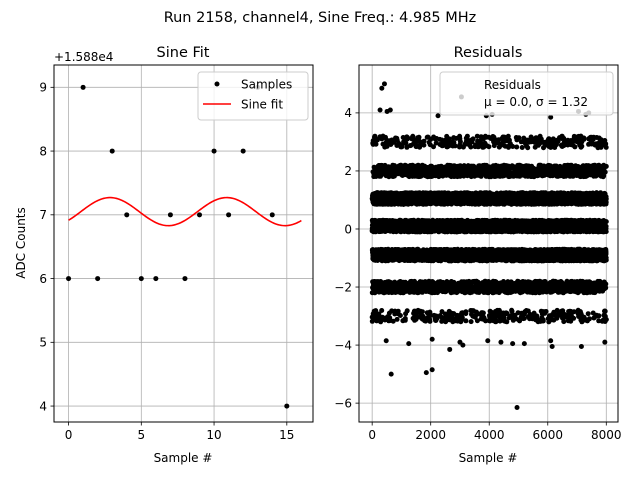 Image resolution: width=640 pixels, height=480 pixels. I want to click on sine-fit-xtick-label: 15, so click(286, 435).